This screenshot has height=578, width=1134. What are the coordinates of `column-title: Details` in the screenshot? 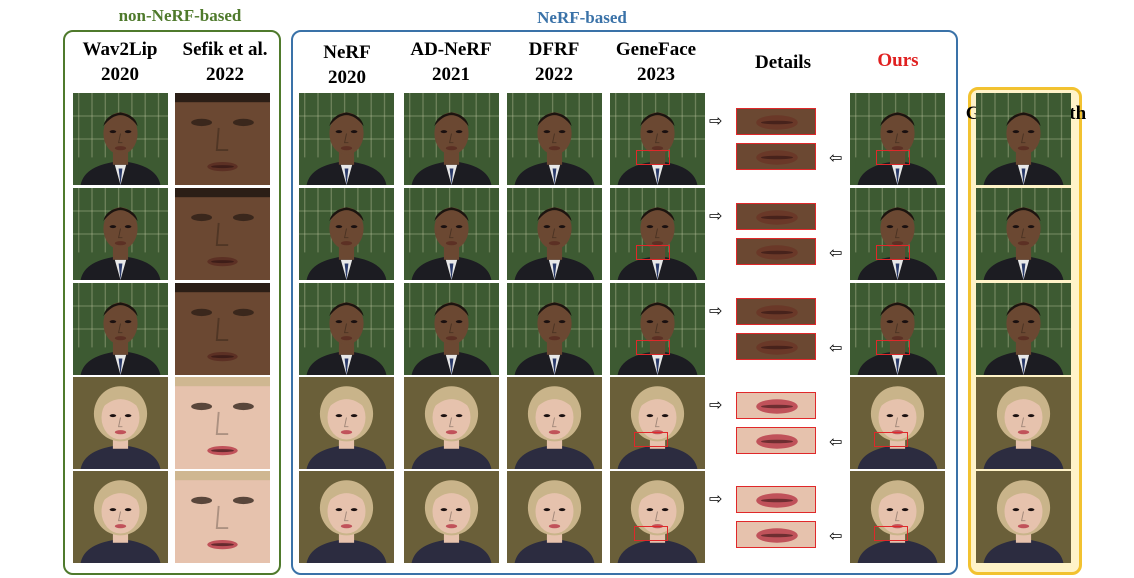 It's located at (783, 62).